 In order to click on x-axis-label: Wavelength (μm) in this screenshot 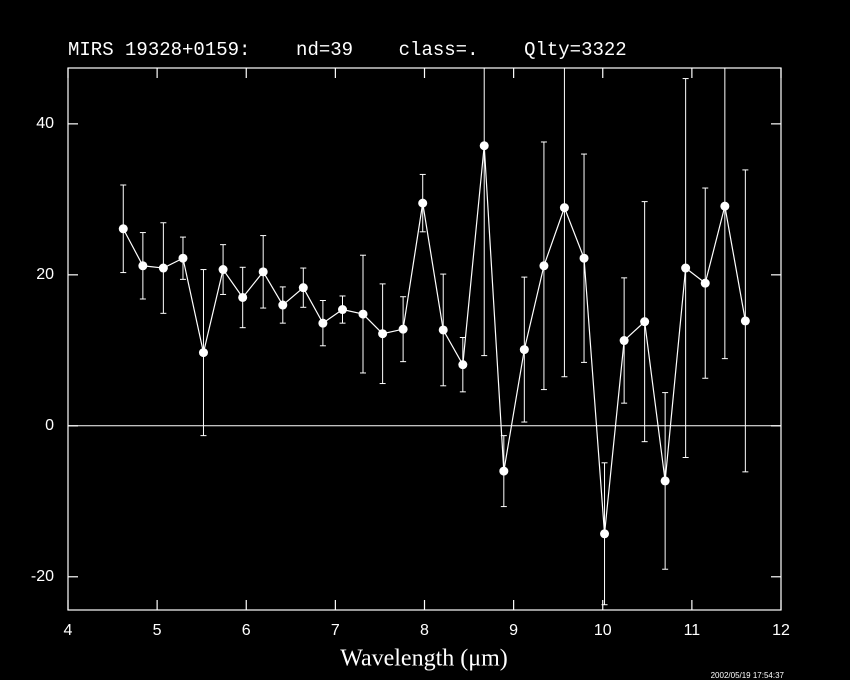, I will do `click(424, 659)`.